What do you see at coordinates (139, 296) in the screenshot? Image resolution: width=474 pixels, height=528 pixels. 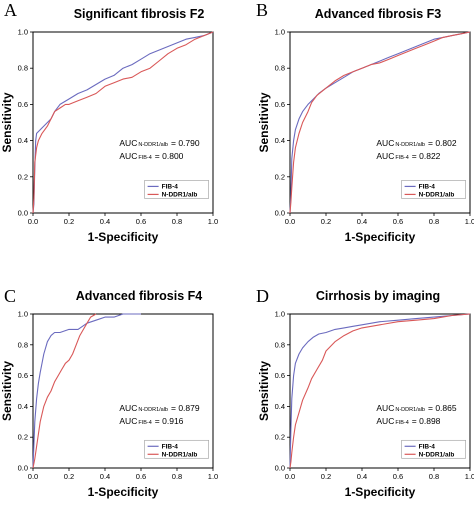 I see `panel-title: Advanced fibrosis F4` at bounding box center [139, 296].